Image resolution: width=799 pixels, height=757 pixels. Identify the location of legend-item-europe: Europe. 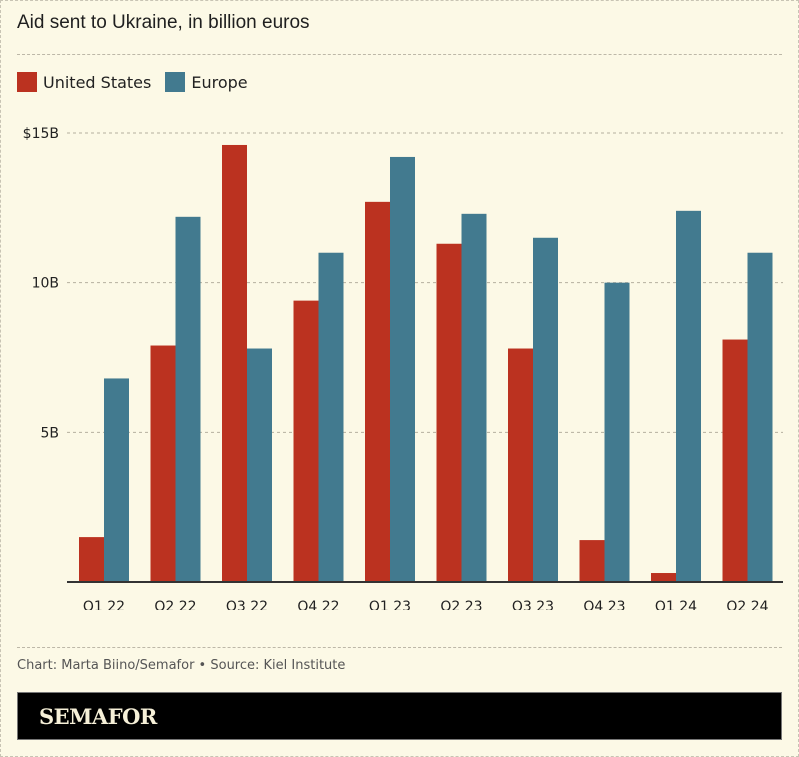
(206, 82).